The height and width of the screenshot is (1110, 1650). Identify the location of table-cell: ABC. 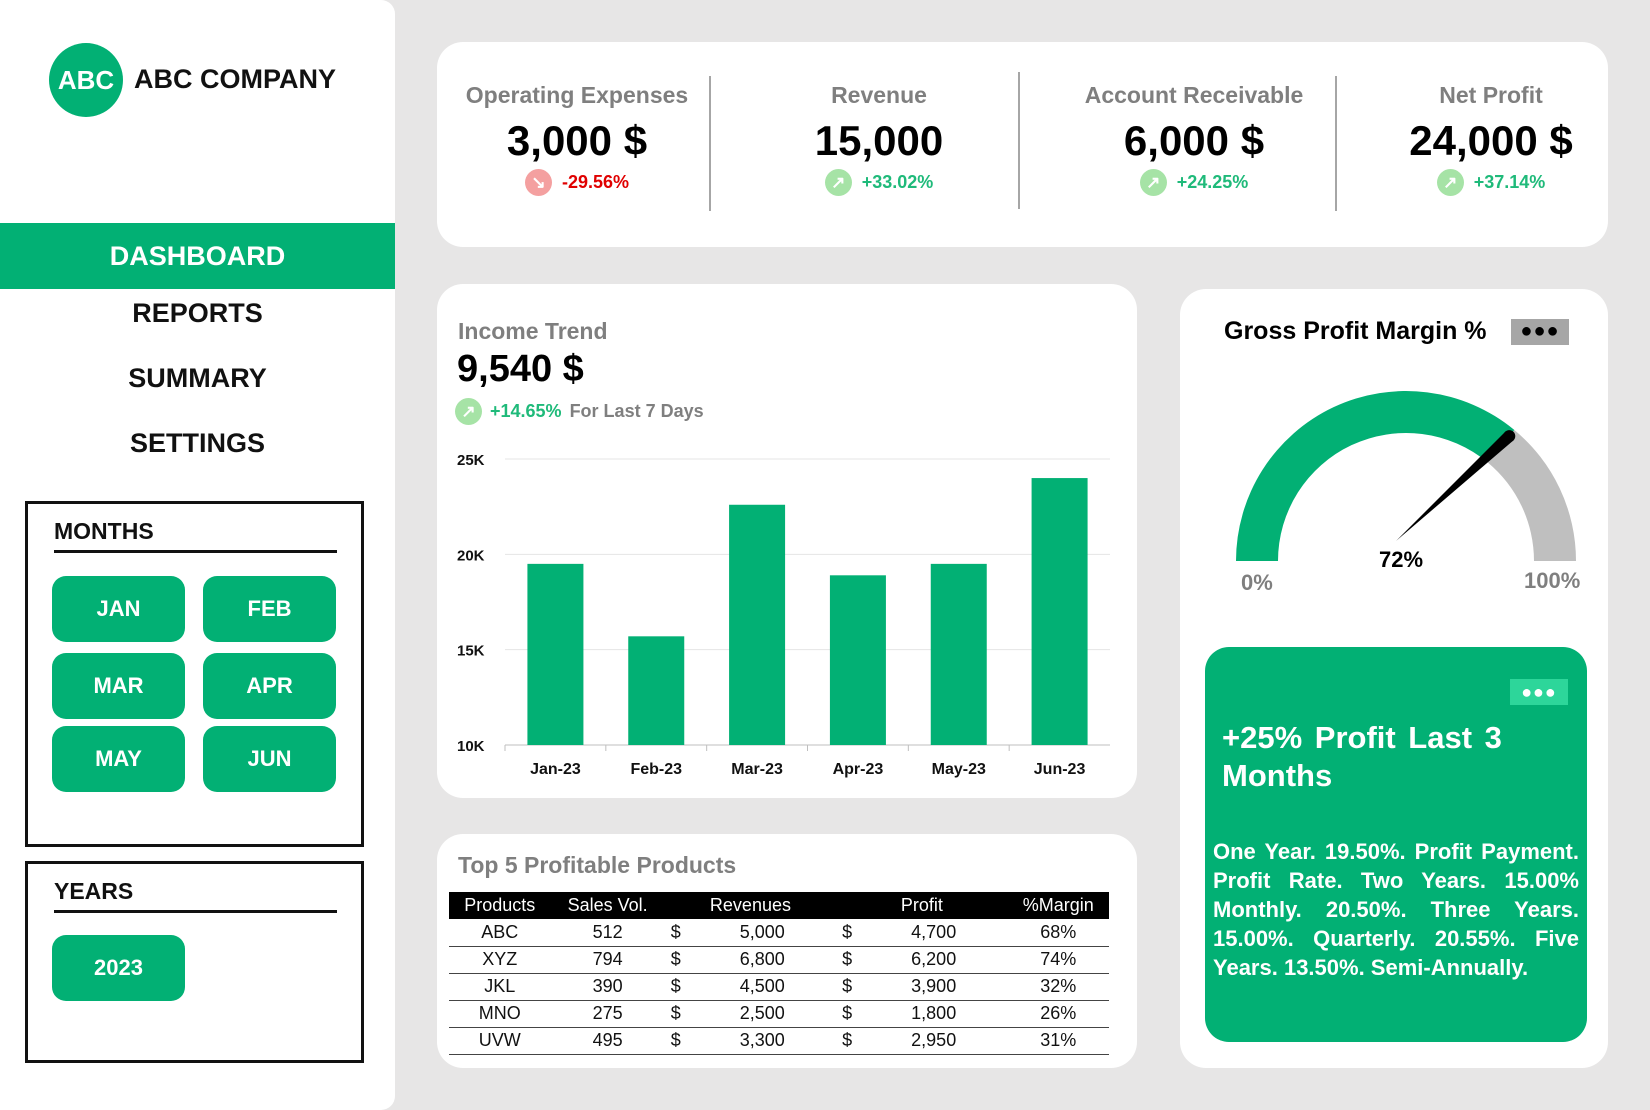
(500, 933).